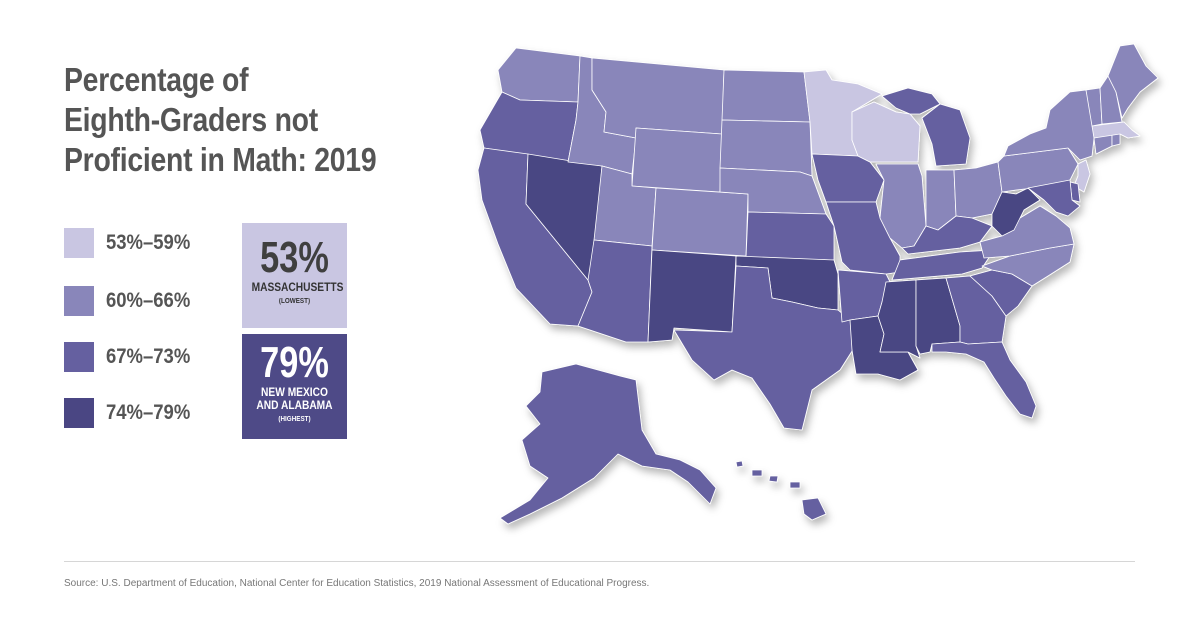  What do you see at coordinates (899, 319) in the screenshot?
I see `state-ms` at bounding box center [899, 319].